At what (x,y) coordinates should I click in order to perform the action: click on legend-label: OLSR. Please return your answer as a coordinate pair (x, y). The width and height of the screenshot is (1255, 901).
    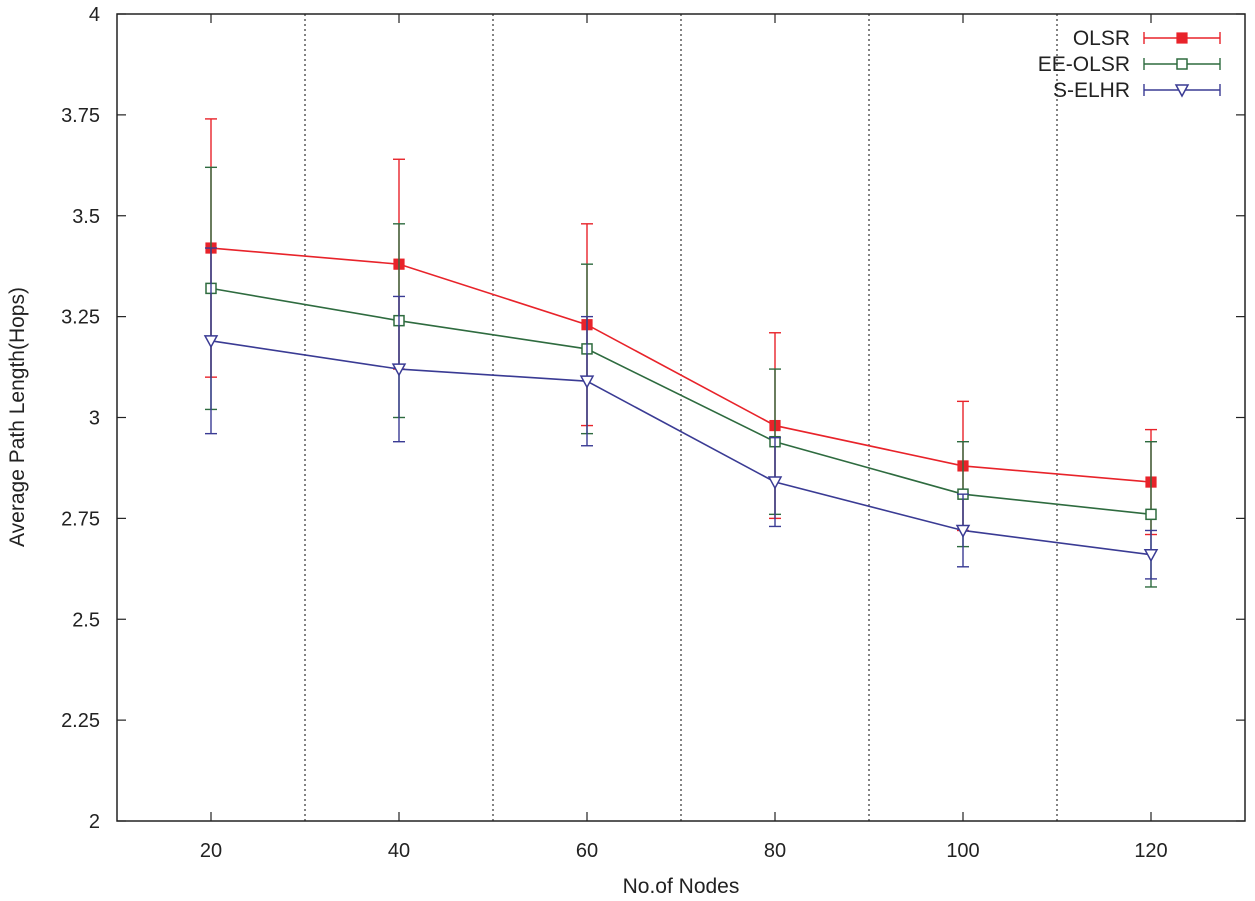
    Looking at the image, I should click on (1101, 38).